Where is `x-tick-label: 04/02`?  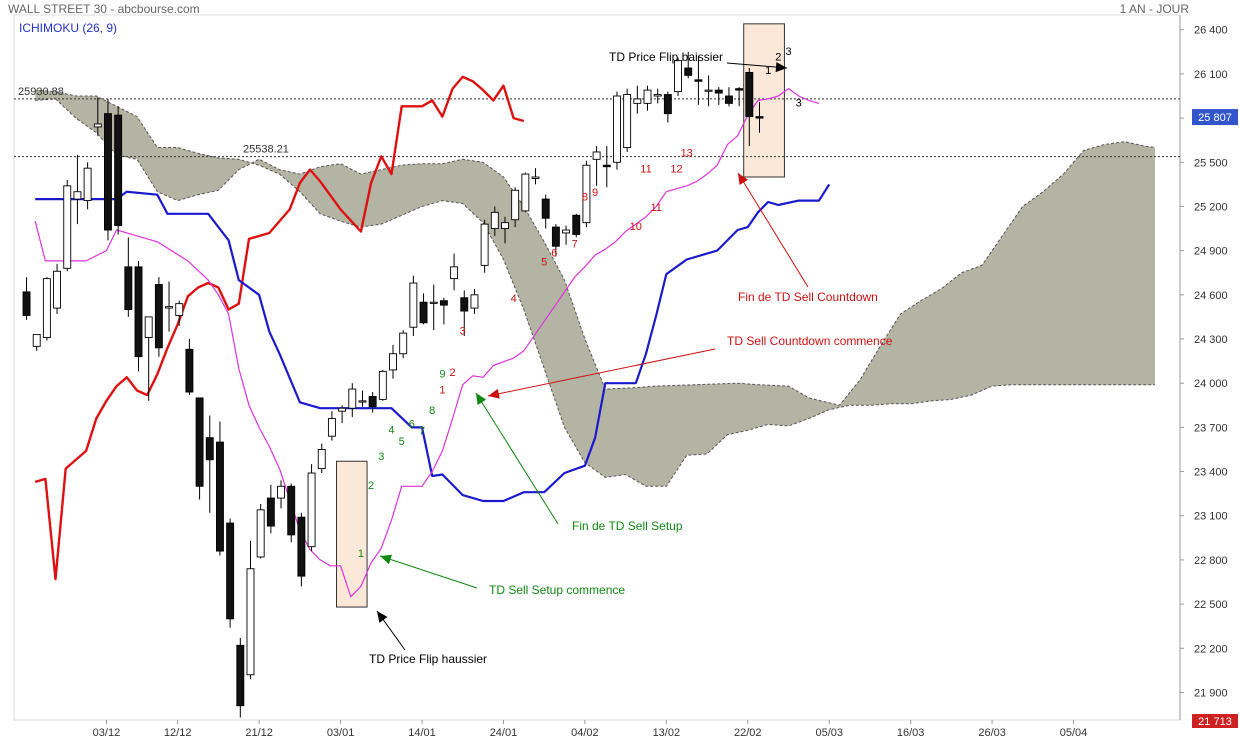
x-tick-label: 04/02 is located at coordinates (585, 733).